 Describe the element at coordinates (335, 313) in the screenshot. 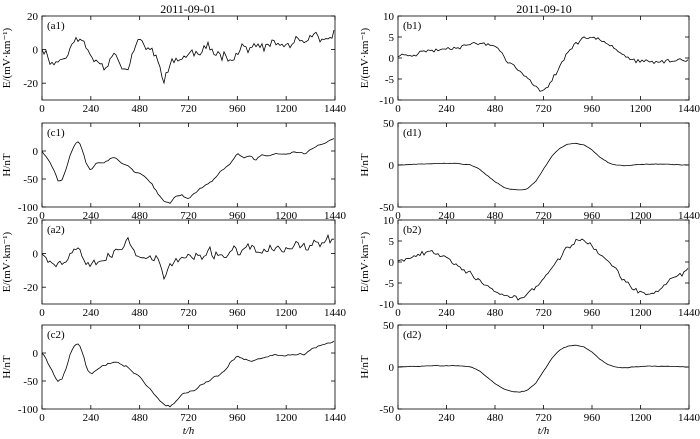

I see `x-tick-label-a2-6: 1440` at that location.